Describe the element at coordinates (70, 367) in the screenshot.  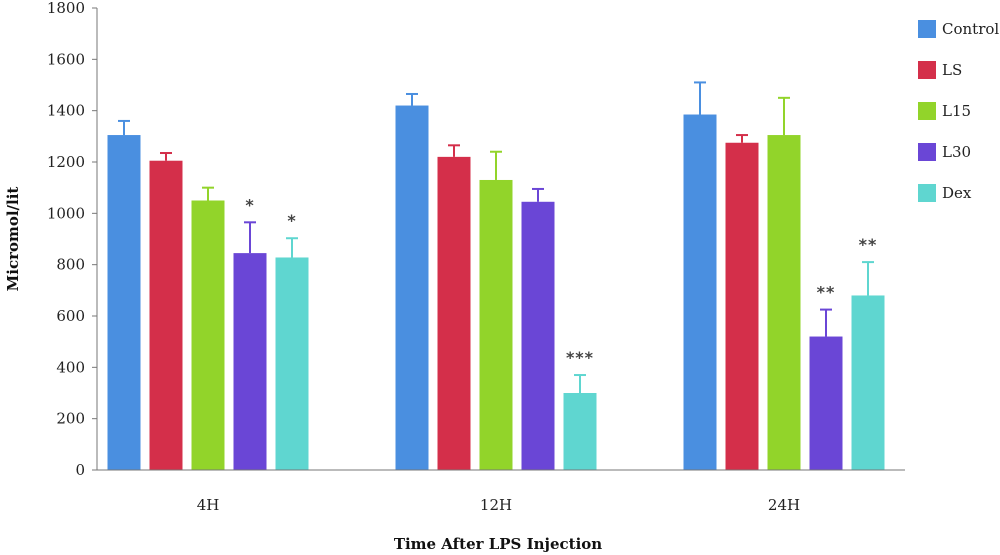
I see `y-tick-label: 400` at that location.